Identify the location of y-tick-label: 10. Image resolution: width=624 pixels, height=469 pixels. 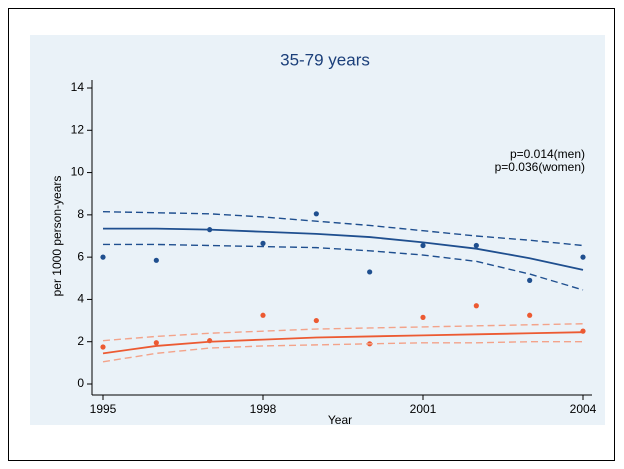
(78, 172).